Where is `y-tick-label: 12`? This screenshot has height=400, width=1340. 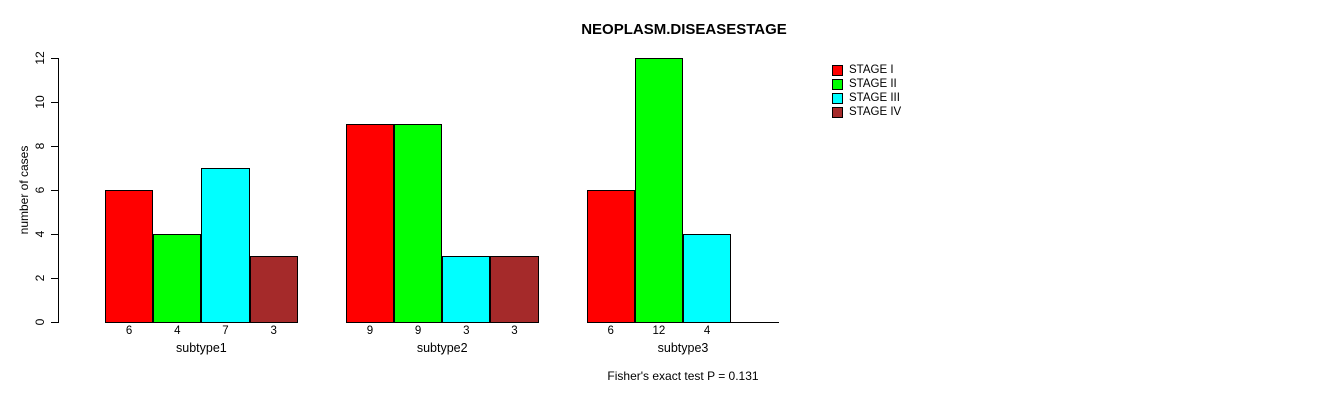 y-tick-label: 12 is located at coordinates (40, 58).